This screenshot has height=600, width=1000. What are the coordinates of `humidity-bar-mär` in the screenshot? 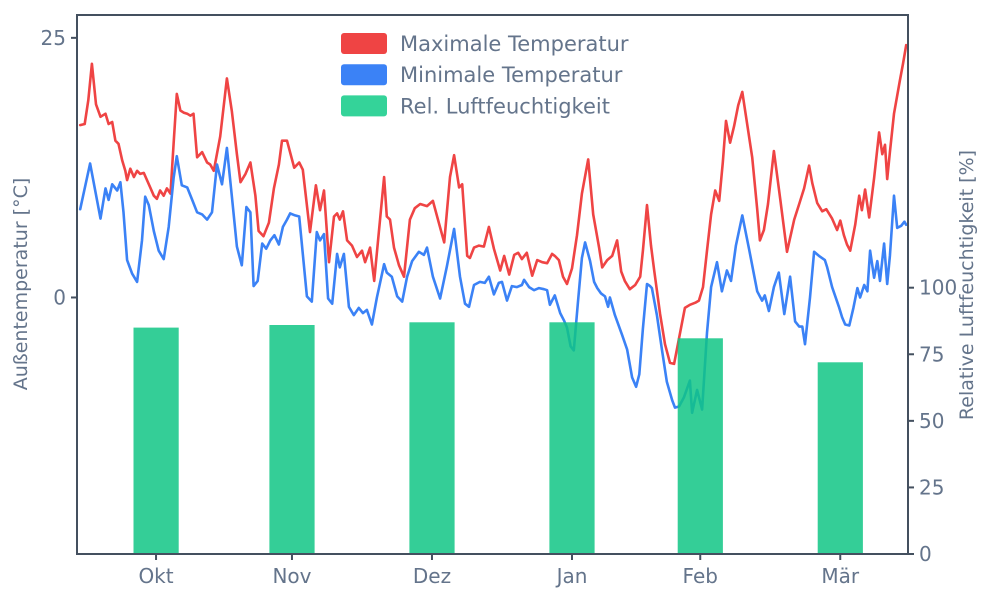 It's located at (840, 458).